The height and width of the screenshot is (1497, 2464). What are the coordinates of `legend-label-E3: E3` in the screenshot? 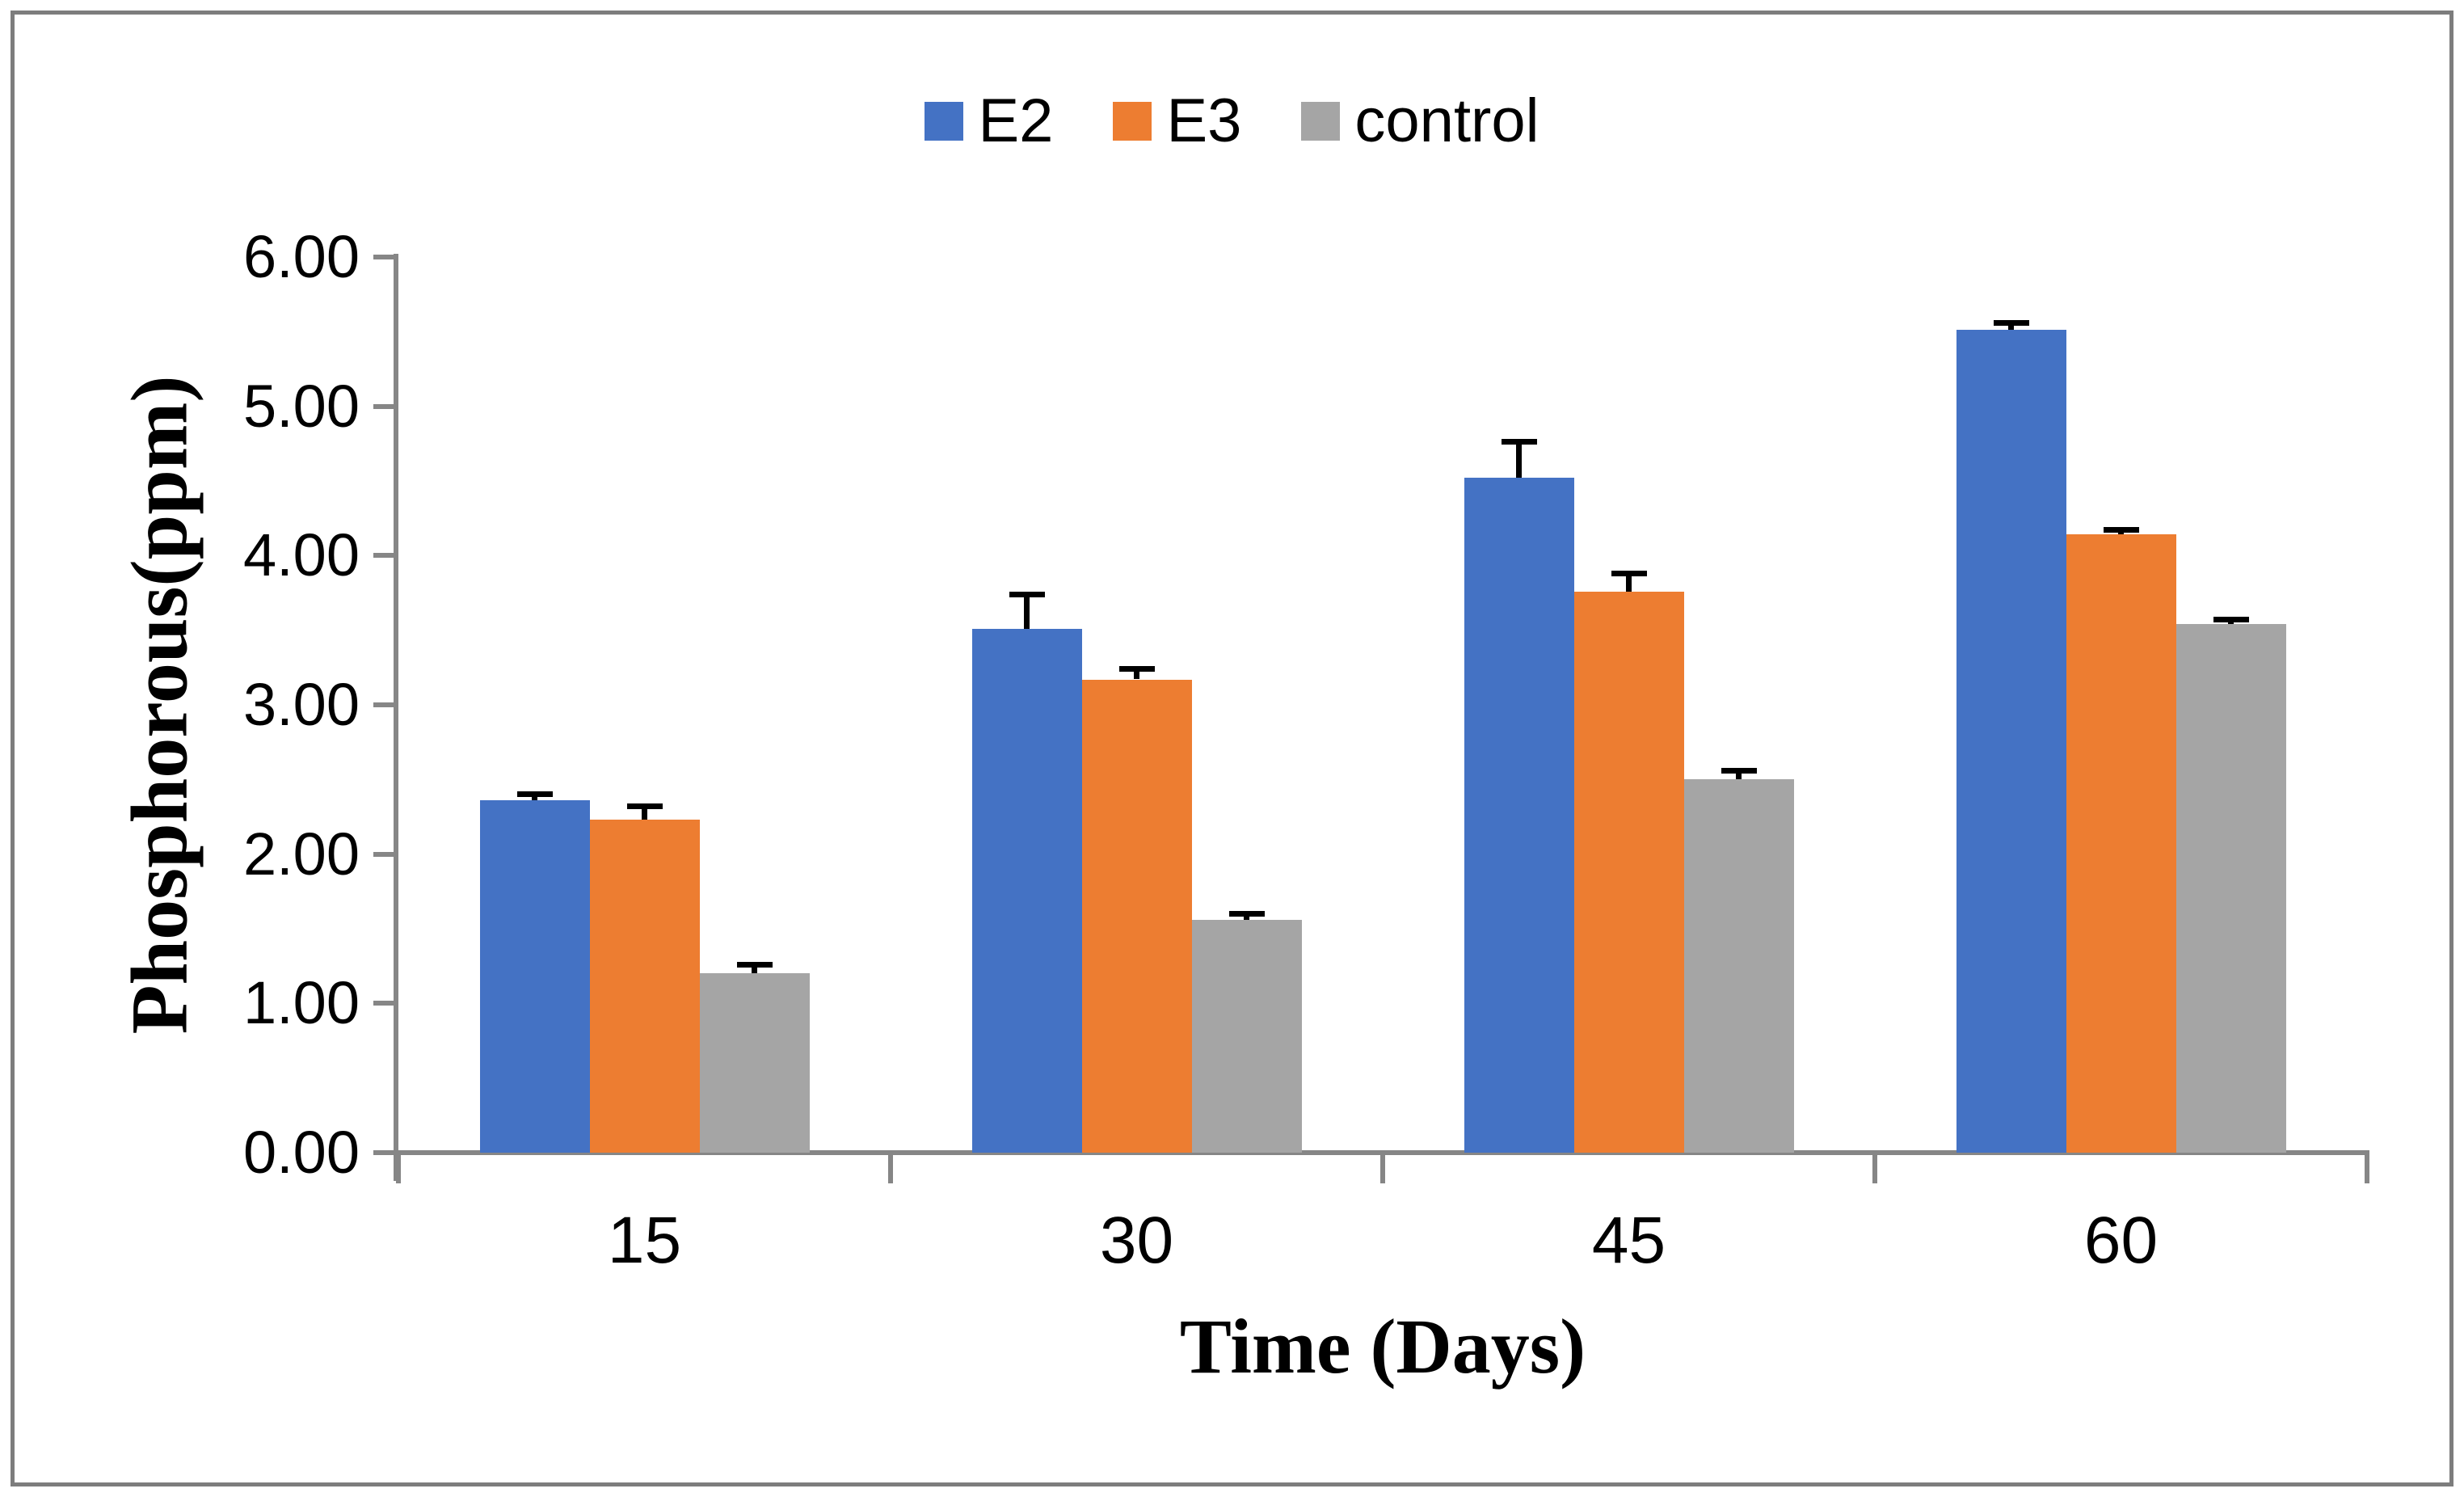 It's located at (1204, 121).